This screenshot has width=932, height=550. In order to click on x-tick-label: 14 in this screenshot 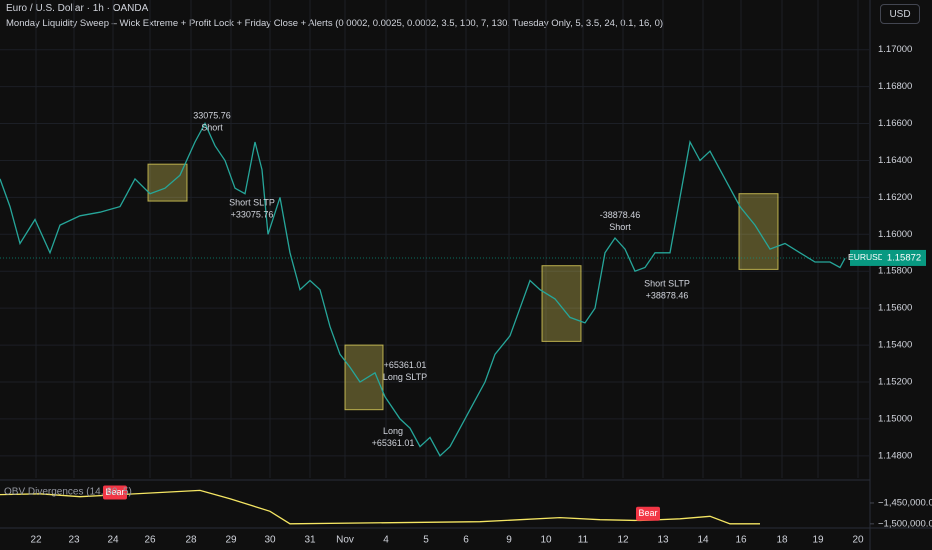, I will do `click(703, 540)`.